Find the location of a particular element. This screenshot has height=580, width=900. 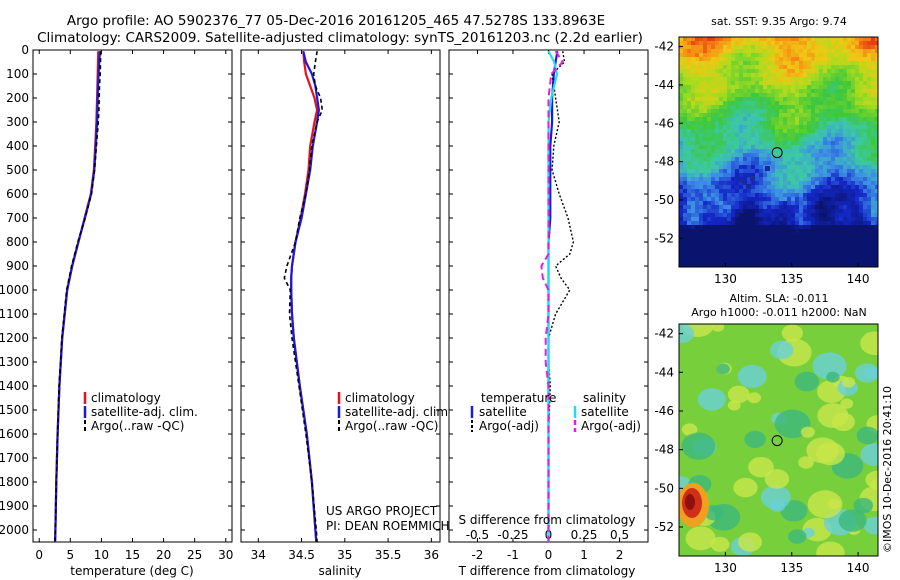

map-y-tick-label: -42 is located at coordinates (664, 47).